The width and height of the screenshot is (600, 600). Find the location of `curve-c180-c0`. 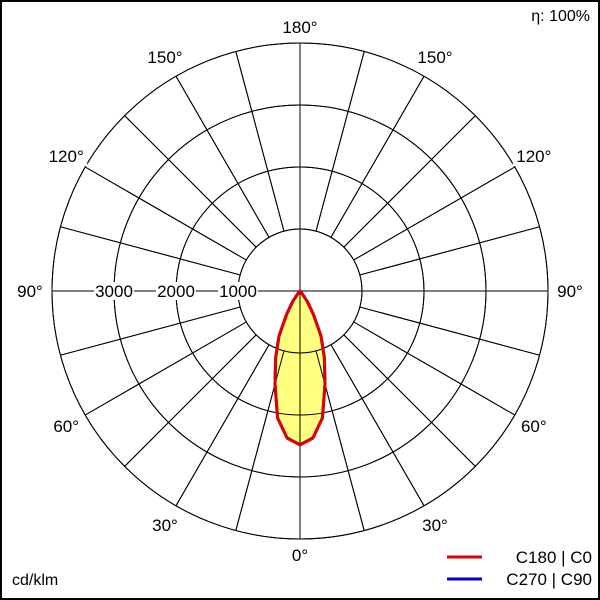

curve-c180-c0 is located at coordinates (300, 368).